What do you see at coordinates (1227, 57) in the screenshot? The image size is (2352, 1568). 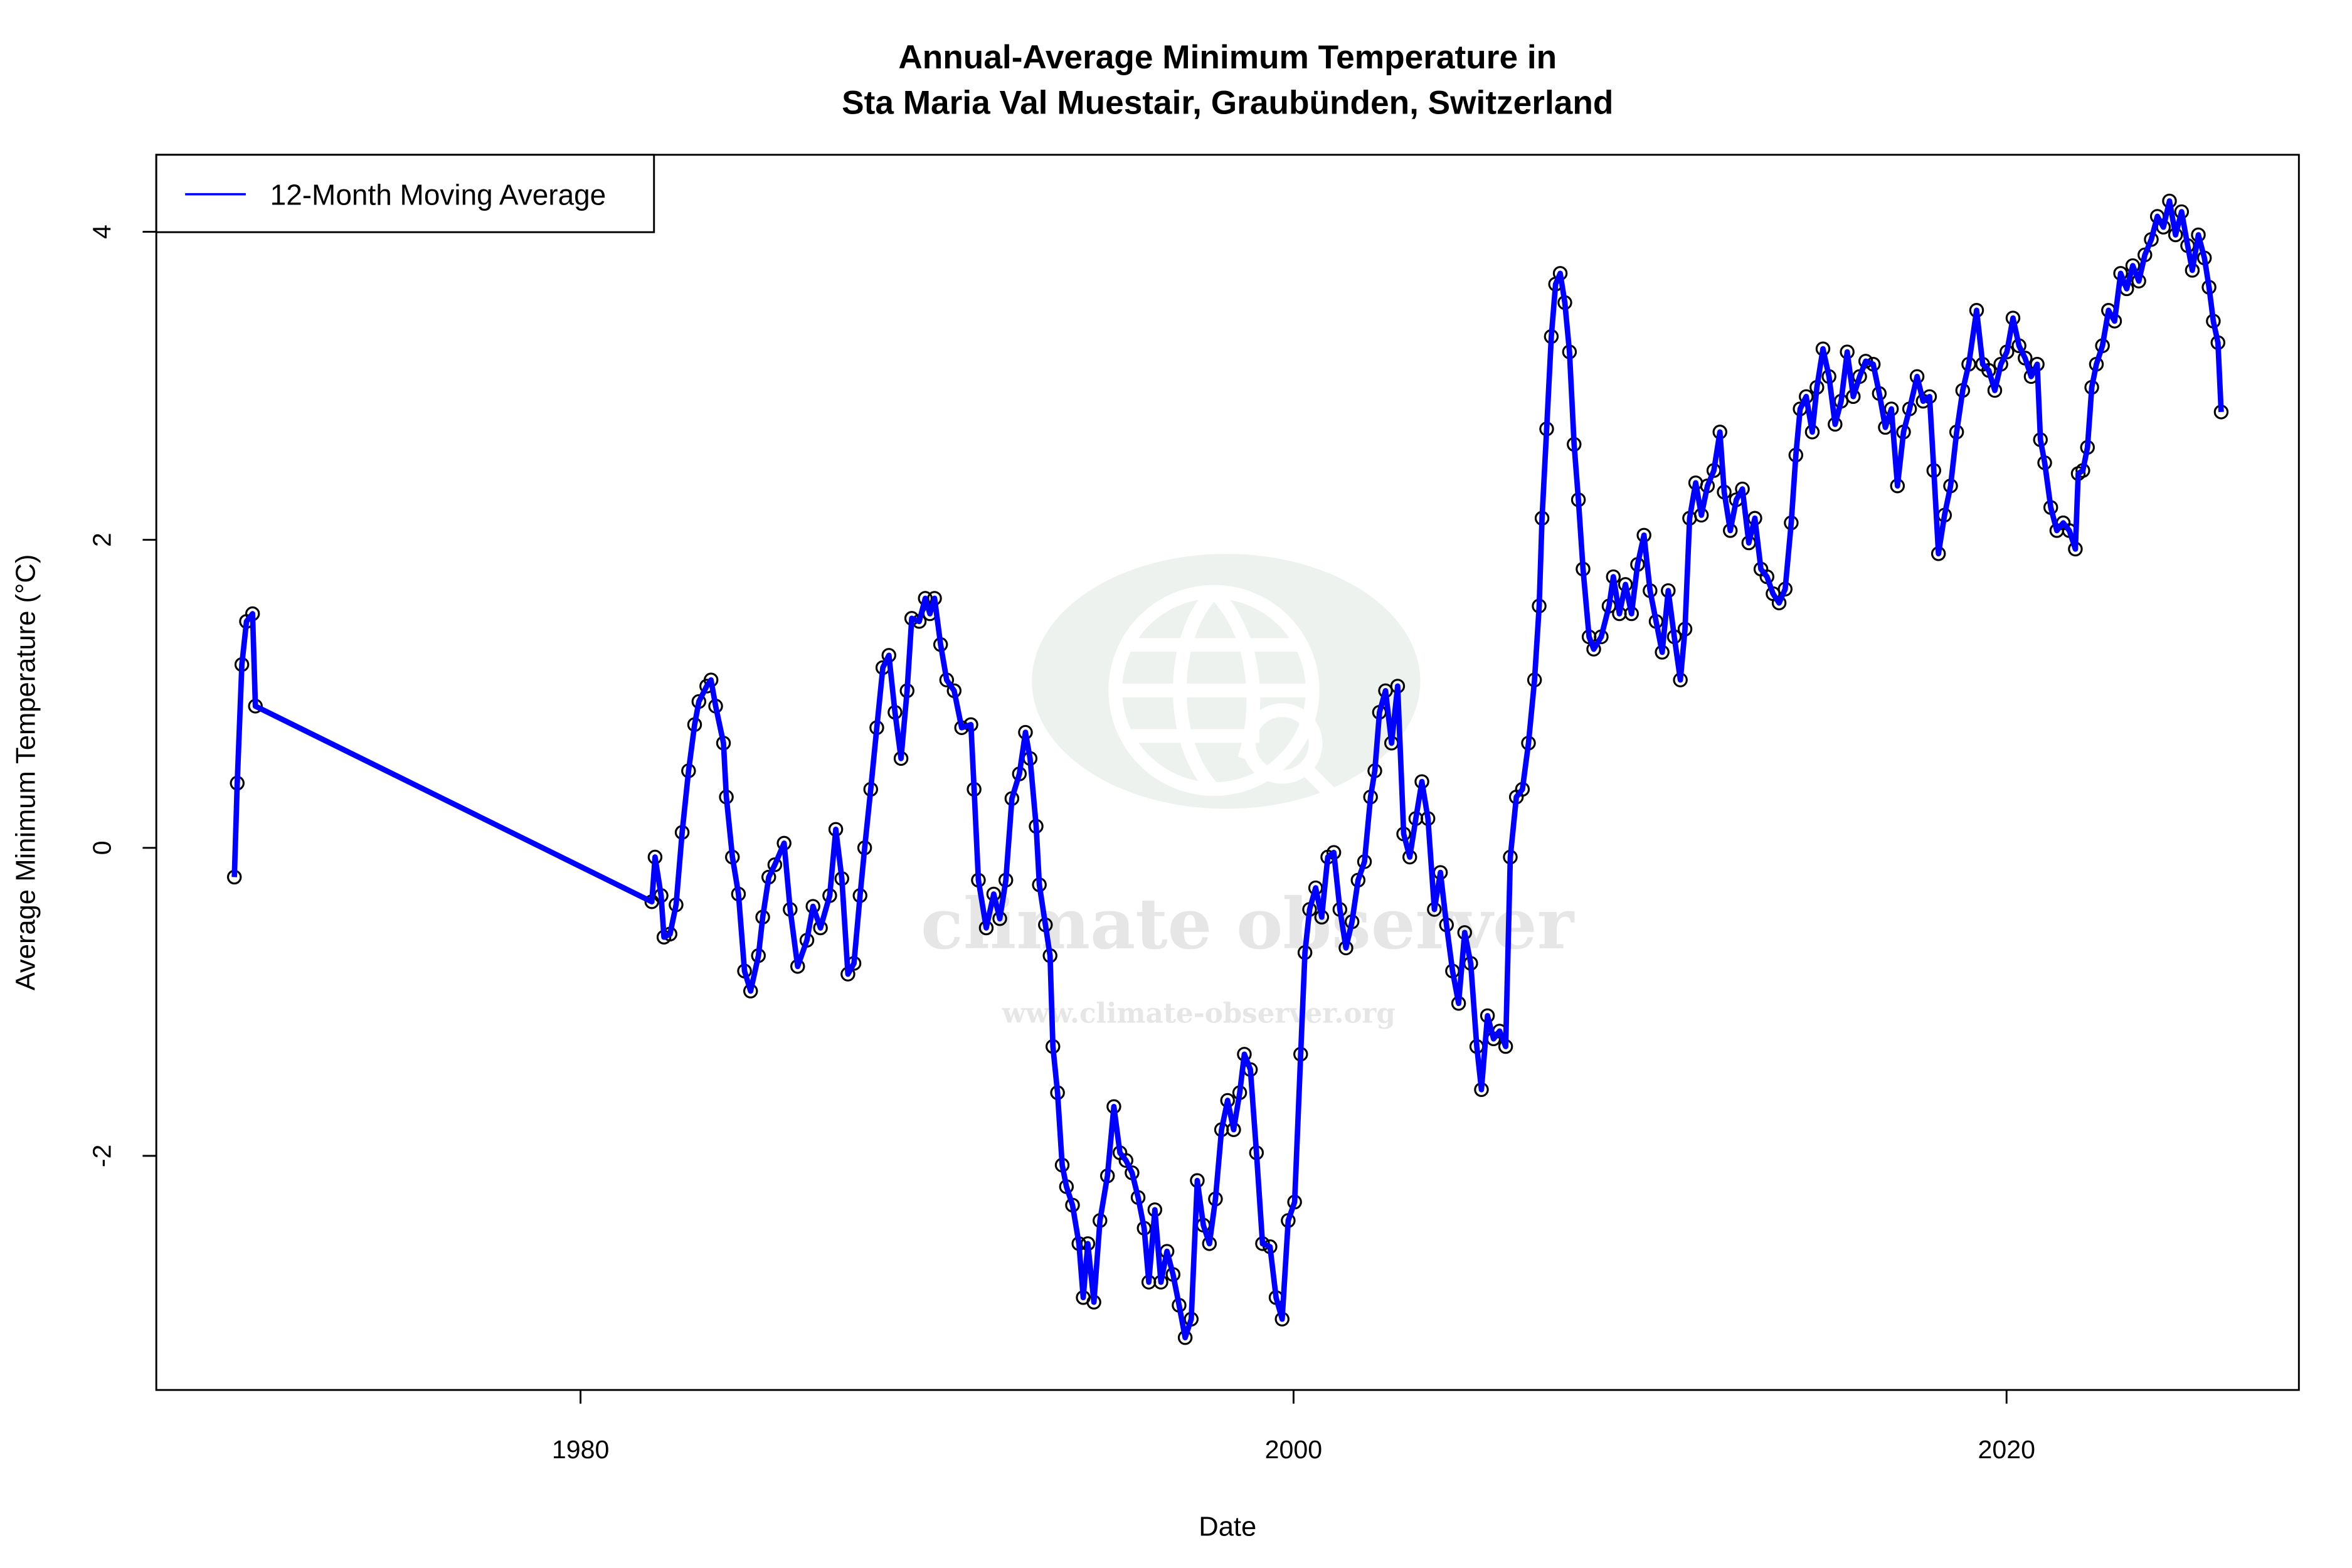 I see `chart-title-line-1: Annual-Average Minimum Temperature in` at bounding box center [1227, 57].